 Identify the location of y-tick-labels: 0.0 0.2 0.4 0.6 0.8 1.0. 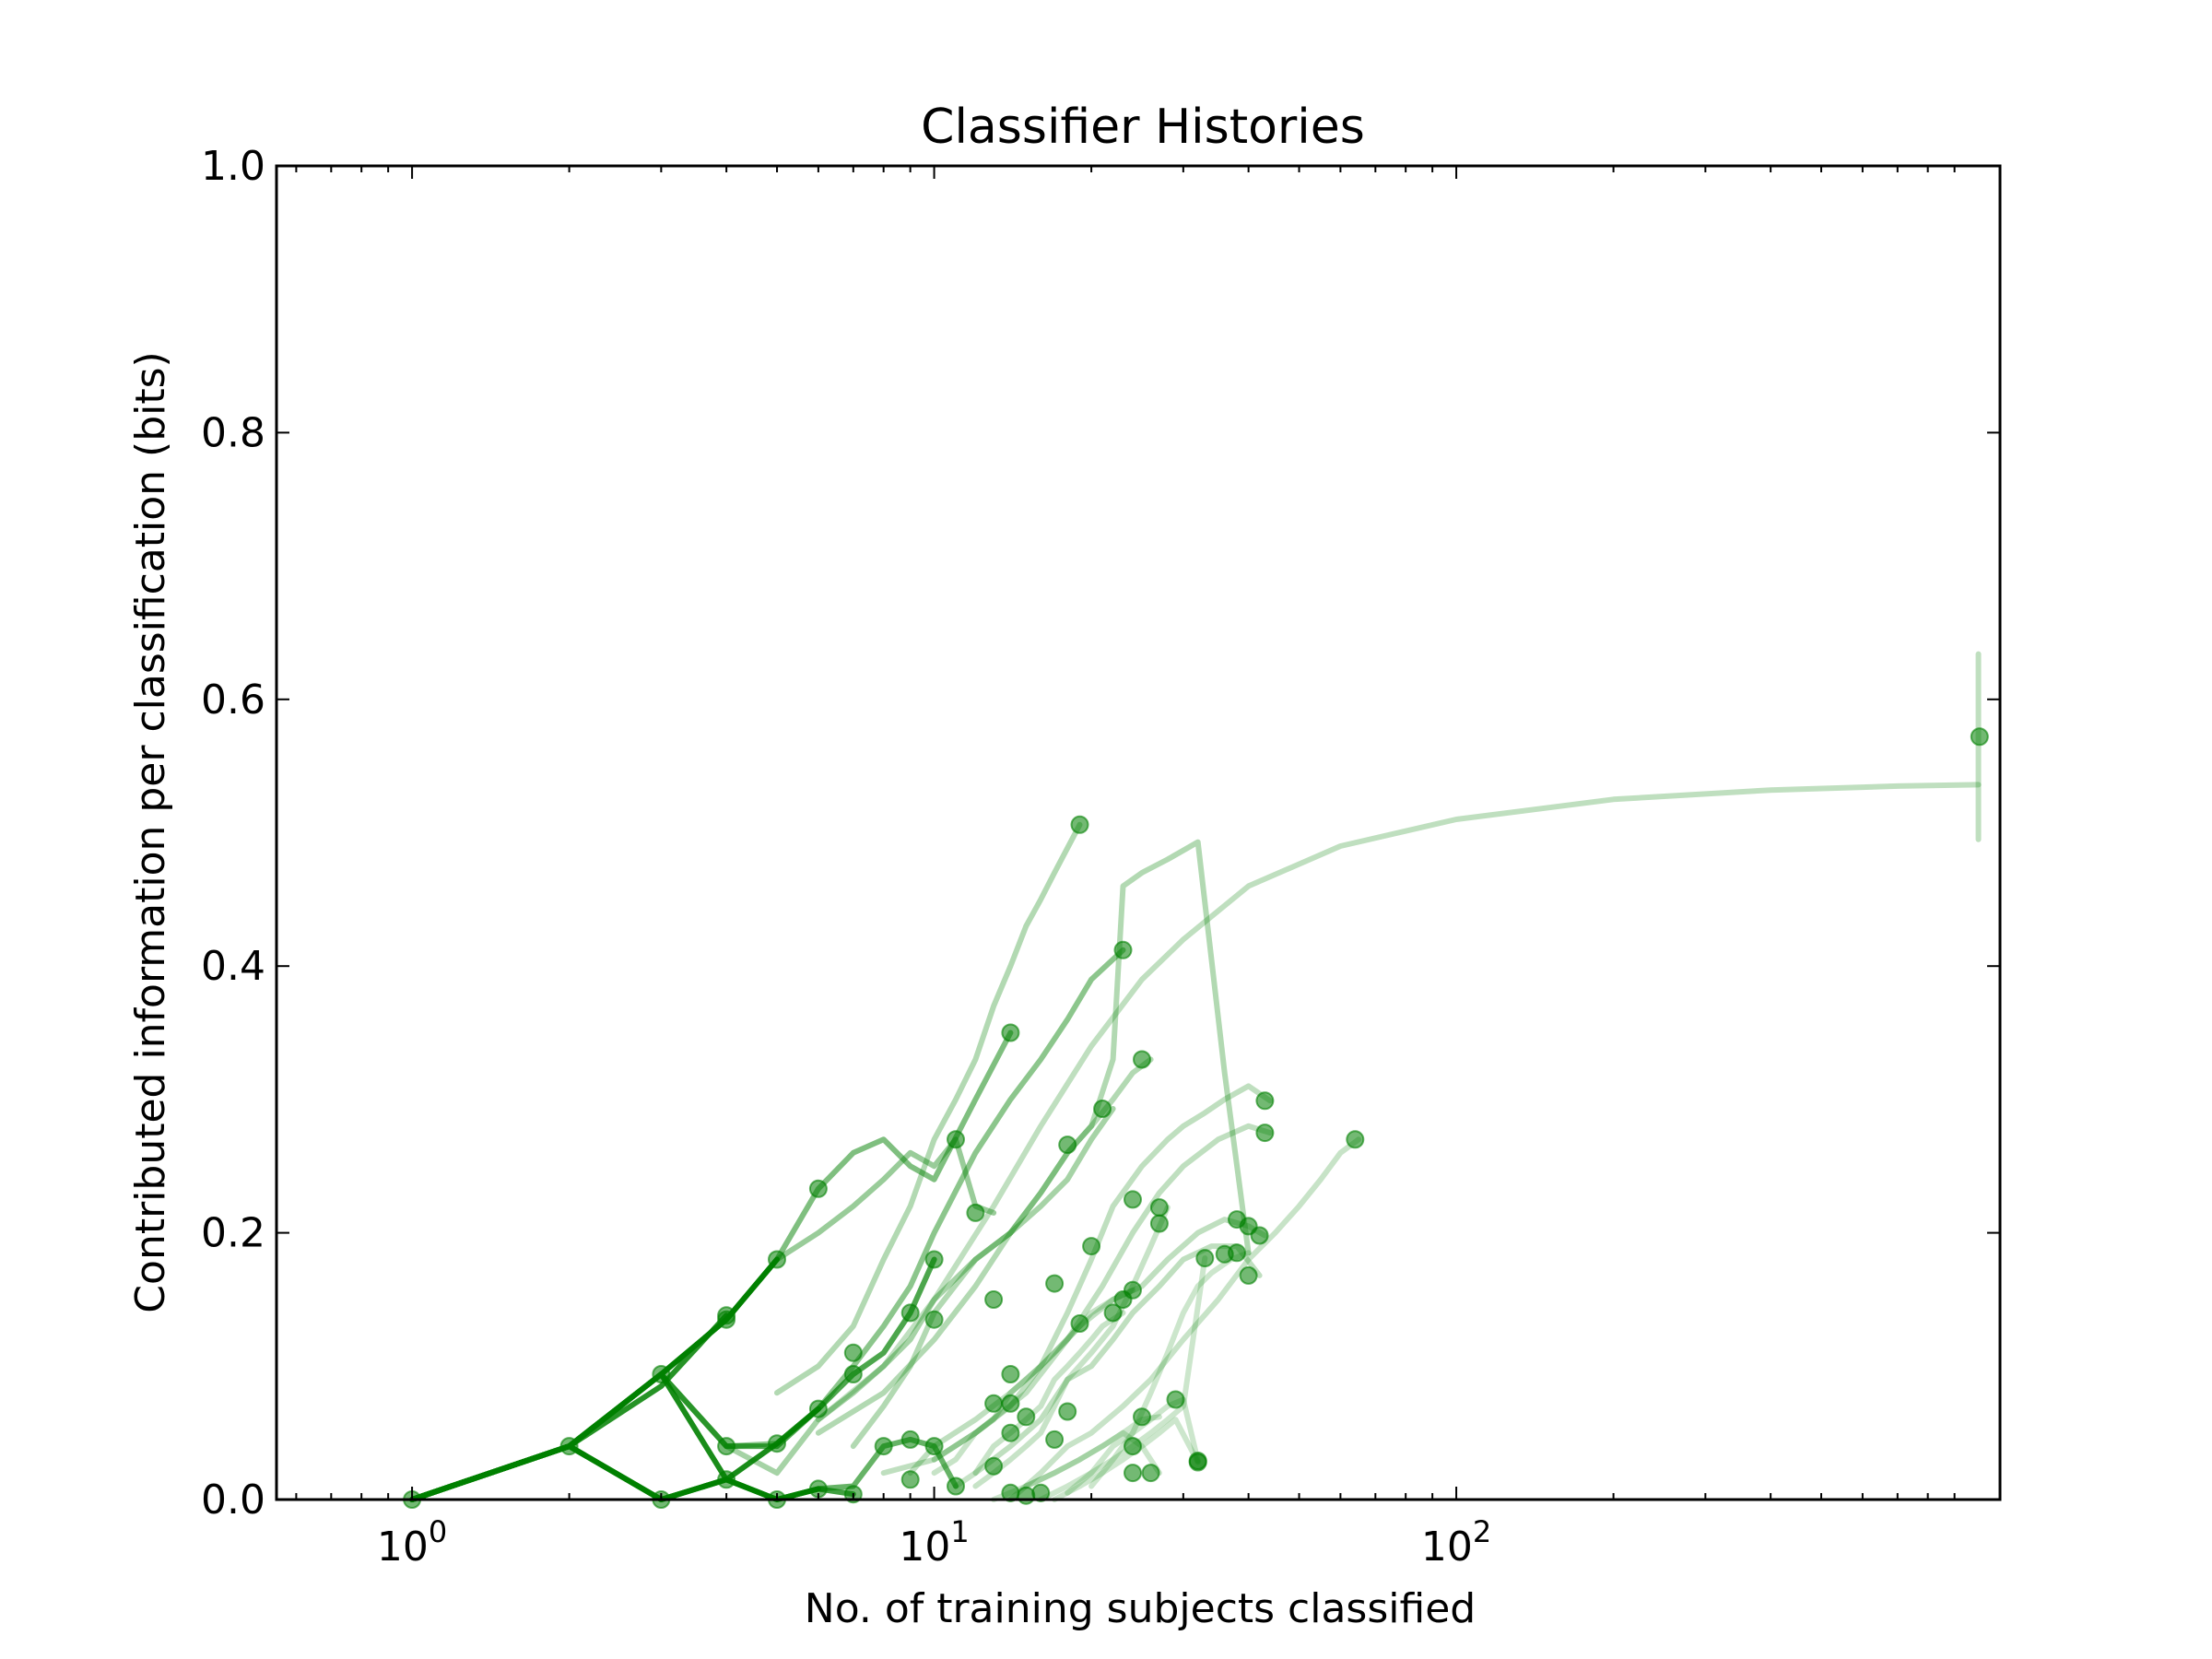
(233, 833).